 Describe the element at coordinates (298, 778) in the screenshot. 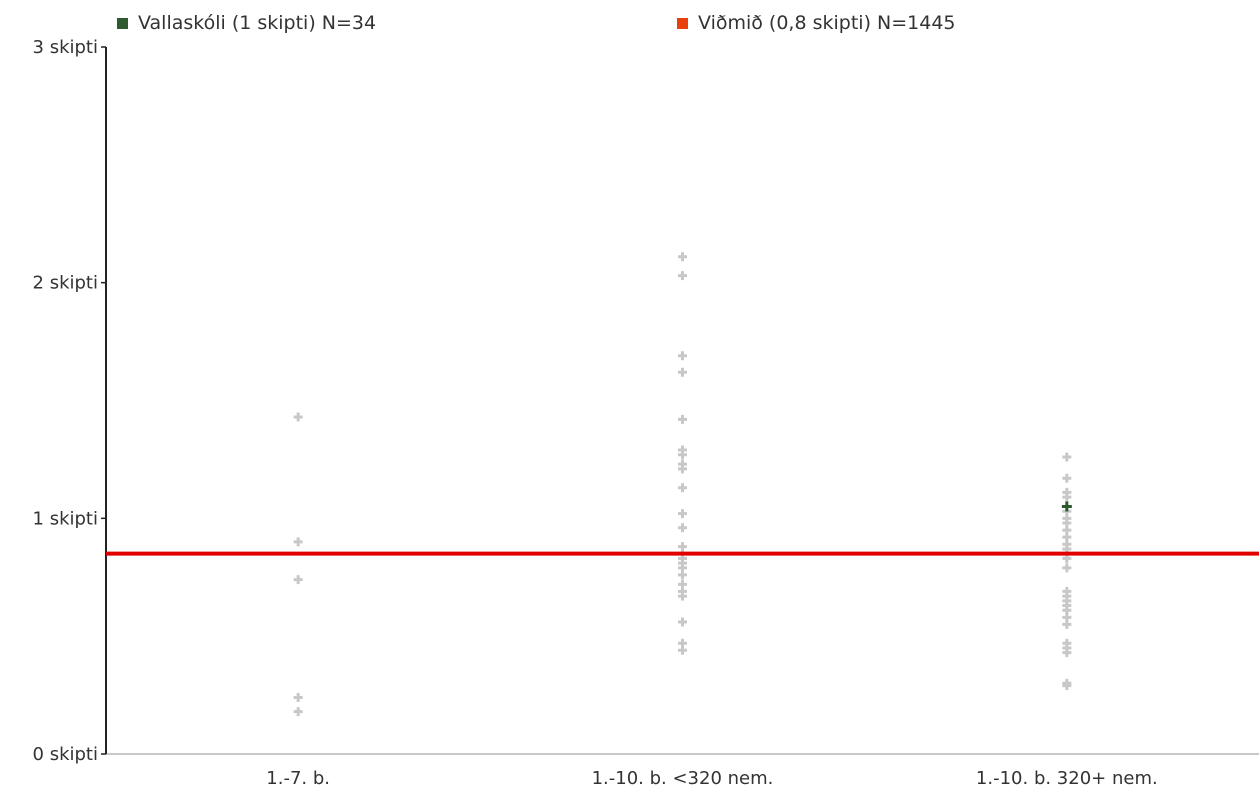

I see `x-tick-label: 1.-7. b.` at that location.